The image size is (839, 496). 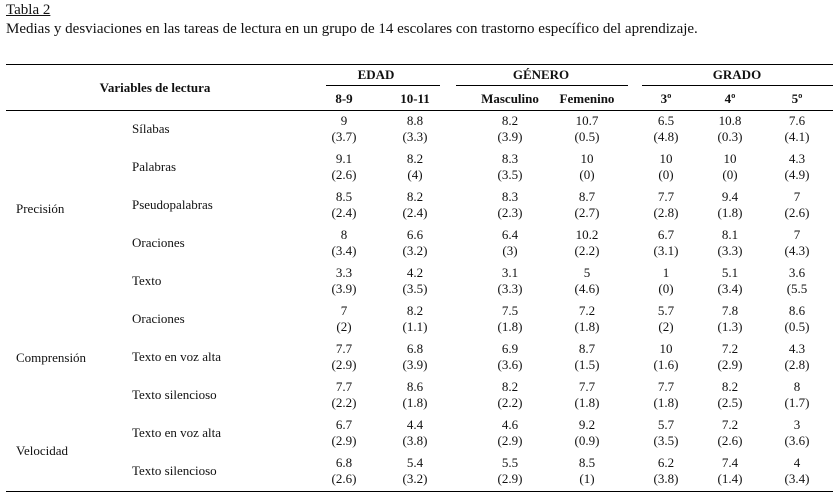 I want to click on cell-mean: 5.7, so click(x=666, y=424).